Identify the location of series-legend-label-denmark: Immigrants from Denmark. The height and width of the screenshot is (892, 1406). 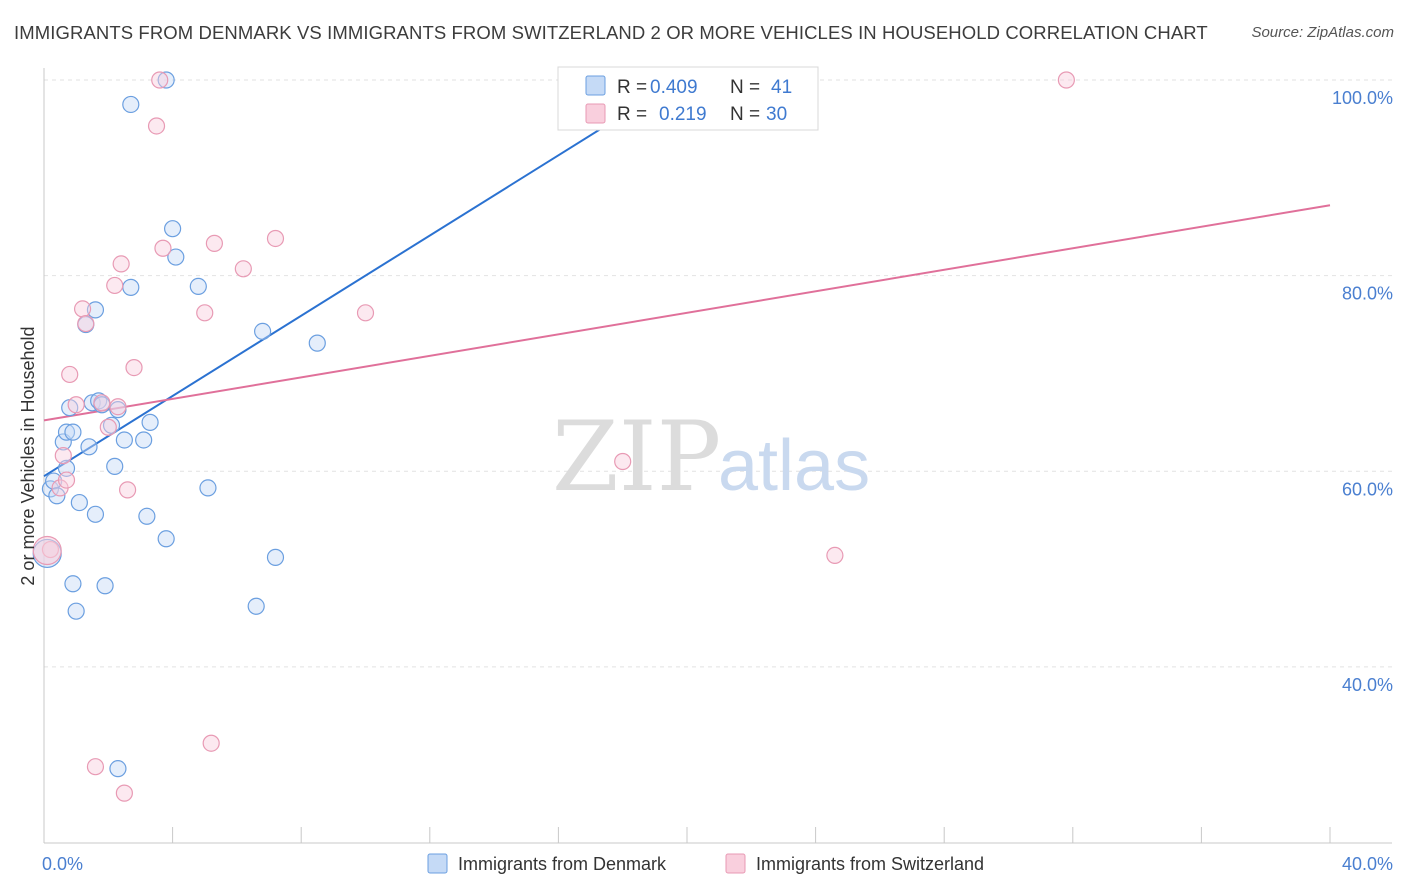
(562, 864).